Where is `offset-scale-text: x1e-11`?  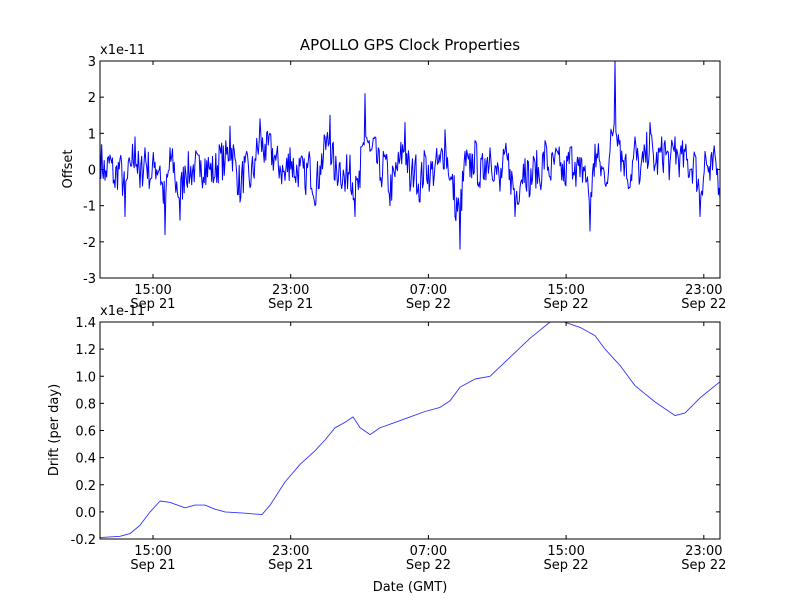 offset-scale-text: x1e-11 is located at coordinates (122, 50).